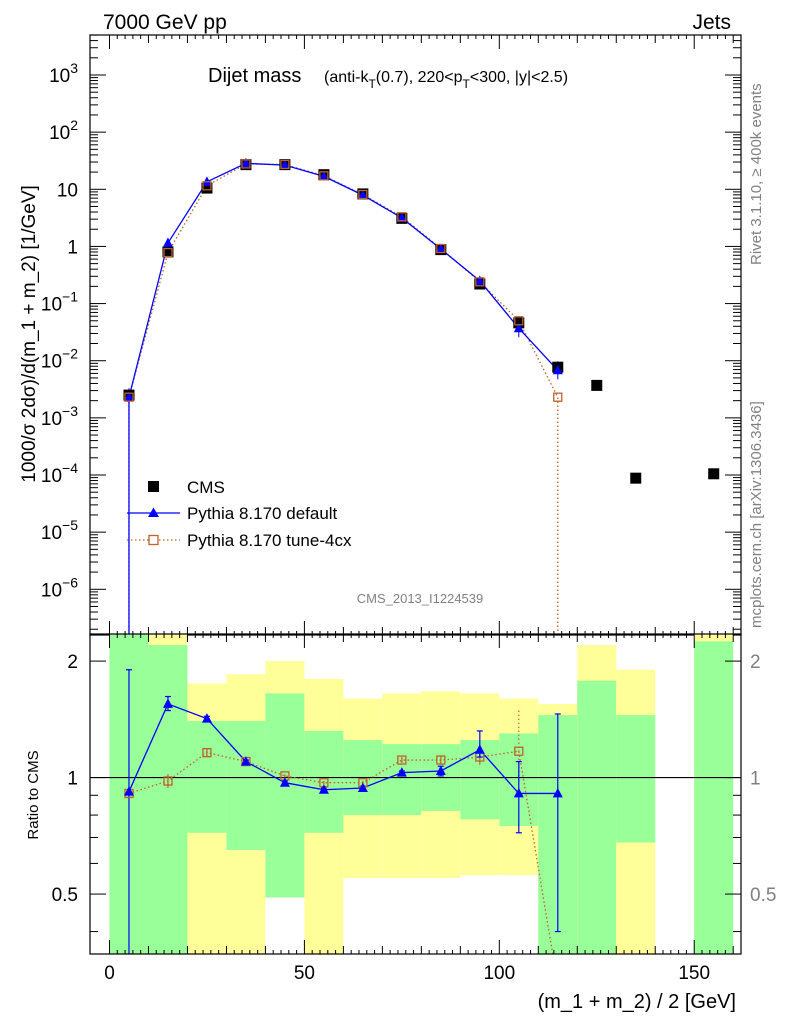  What do you see at coordinates (446, 80) in the screenshot?
I see `title-detail: (anti-kT(0.7), 220<pT<300, |y|<2.5)` at bounding box center [446, 80].